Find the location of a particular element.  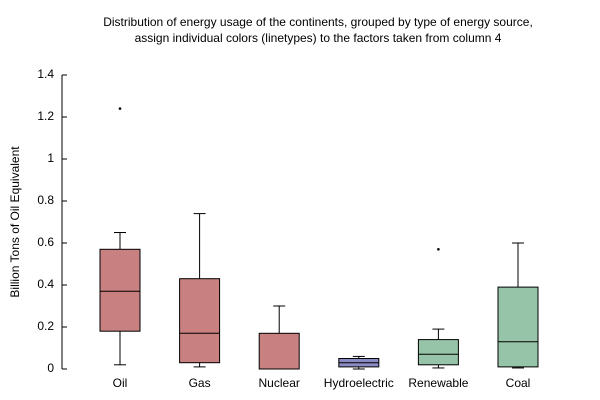

y-tick-label: 1 is located at coordinates (50, 158).